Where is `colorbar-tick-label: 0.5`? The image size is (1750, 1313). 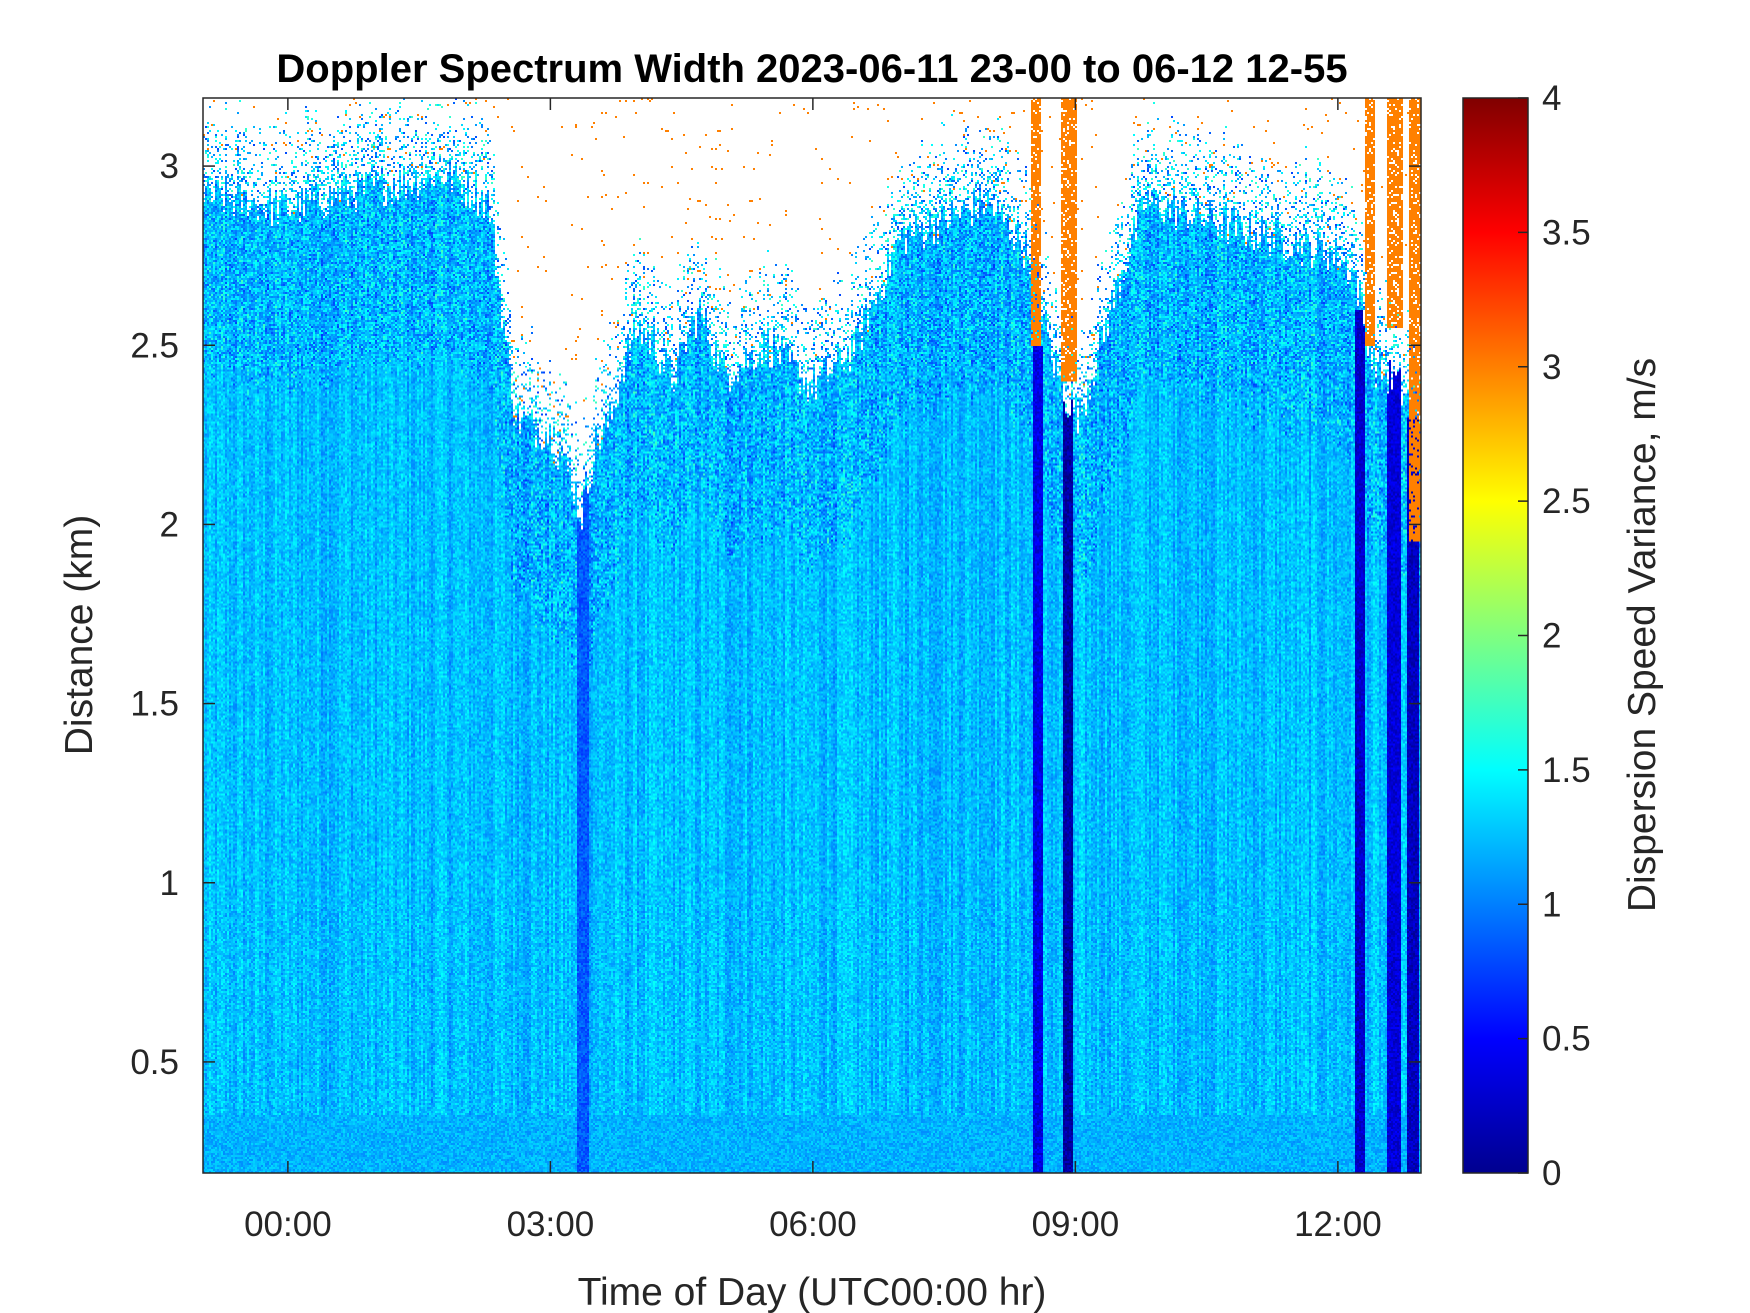 colorbar-tick-label: 0.5 is located at coordinates (1566, 1039).